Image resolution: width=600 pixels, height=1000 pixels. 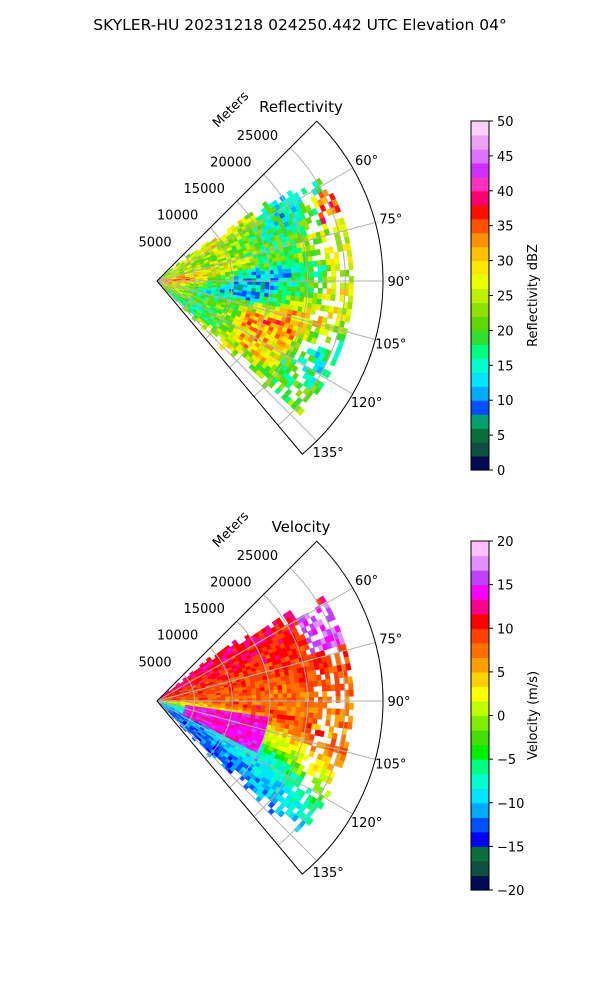 What do you see at coordinates (505, 586) in the screenshot?
I see `colorbar-tick-label: 15` at bounding box center [505, 586].